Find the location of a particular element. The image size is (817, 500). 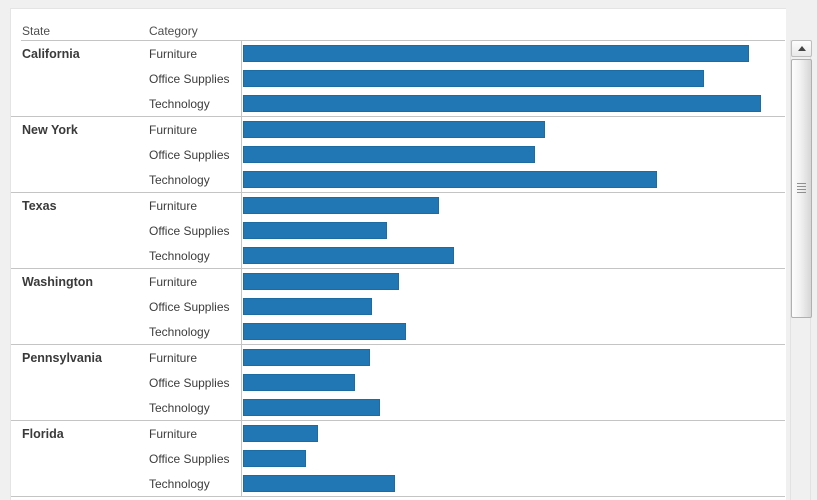

state-header-cell: Washington is located at coordinates (76, 306).